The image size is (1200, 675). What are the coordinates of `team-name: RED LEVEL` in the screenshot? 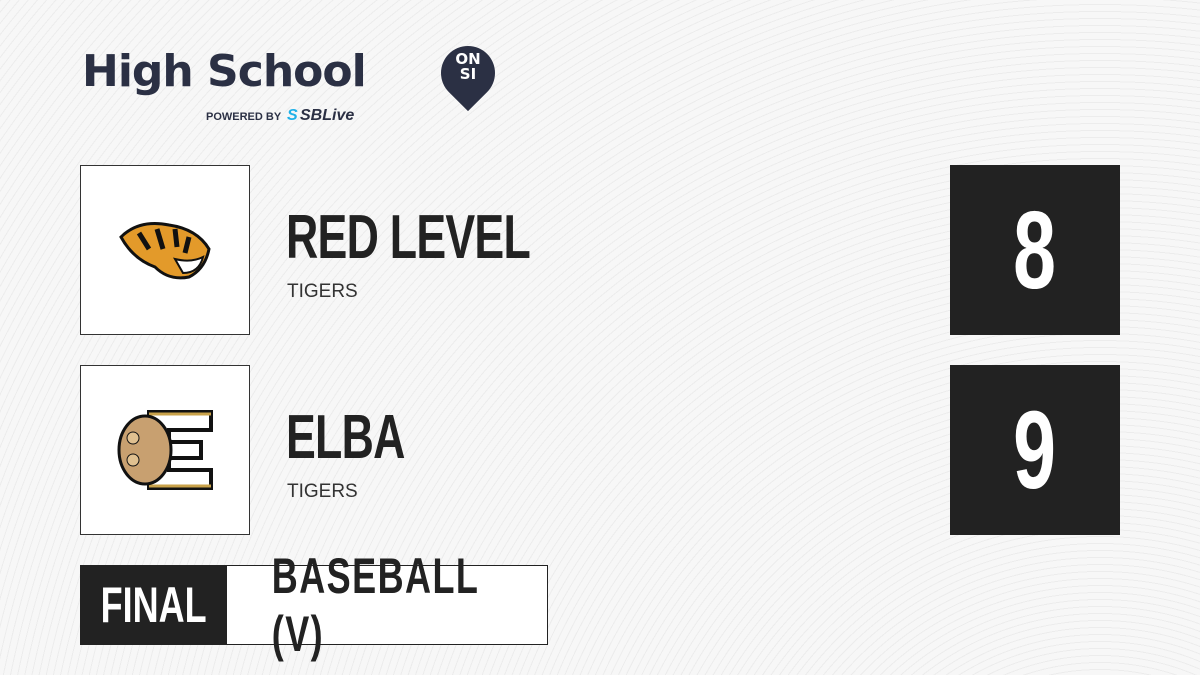 It's located at (408, 237).